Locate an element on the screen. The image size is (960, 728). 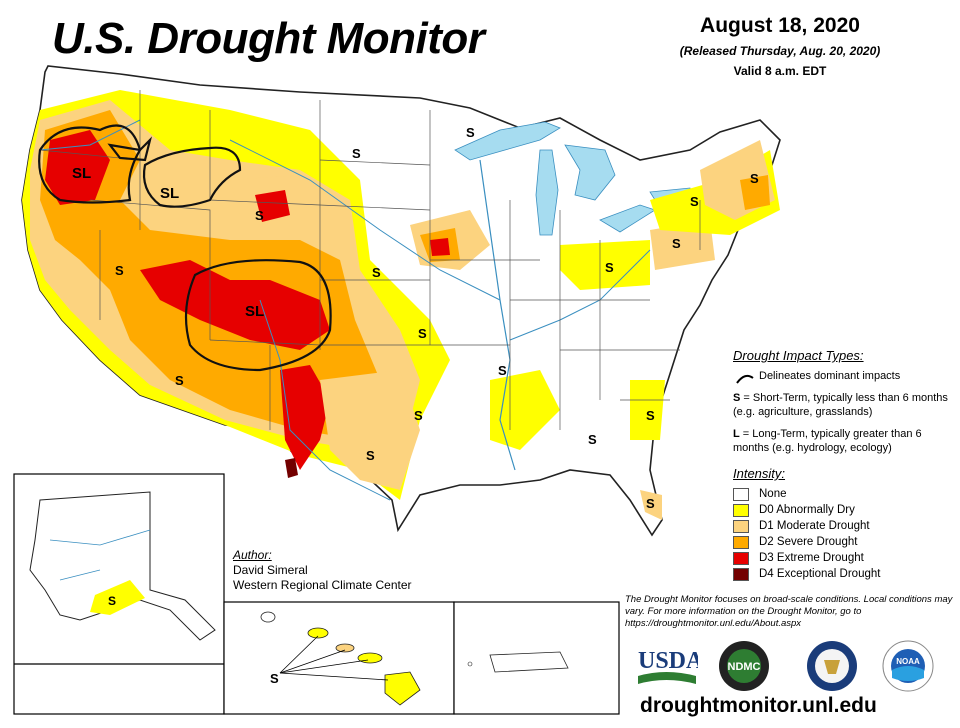
legend-label: D0 Abnormally Dry is located at coordinates (807, 510).